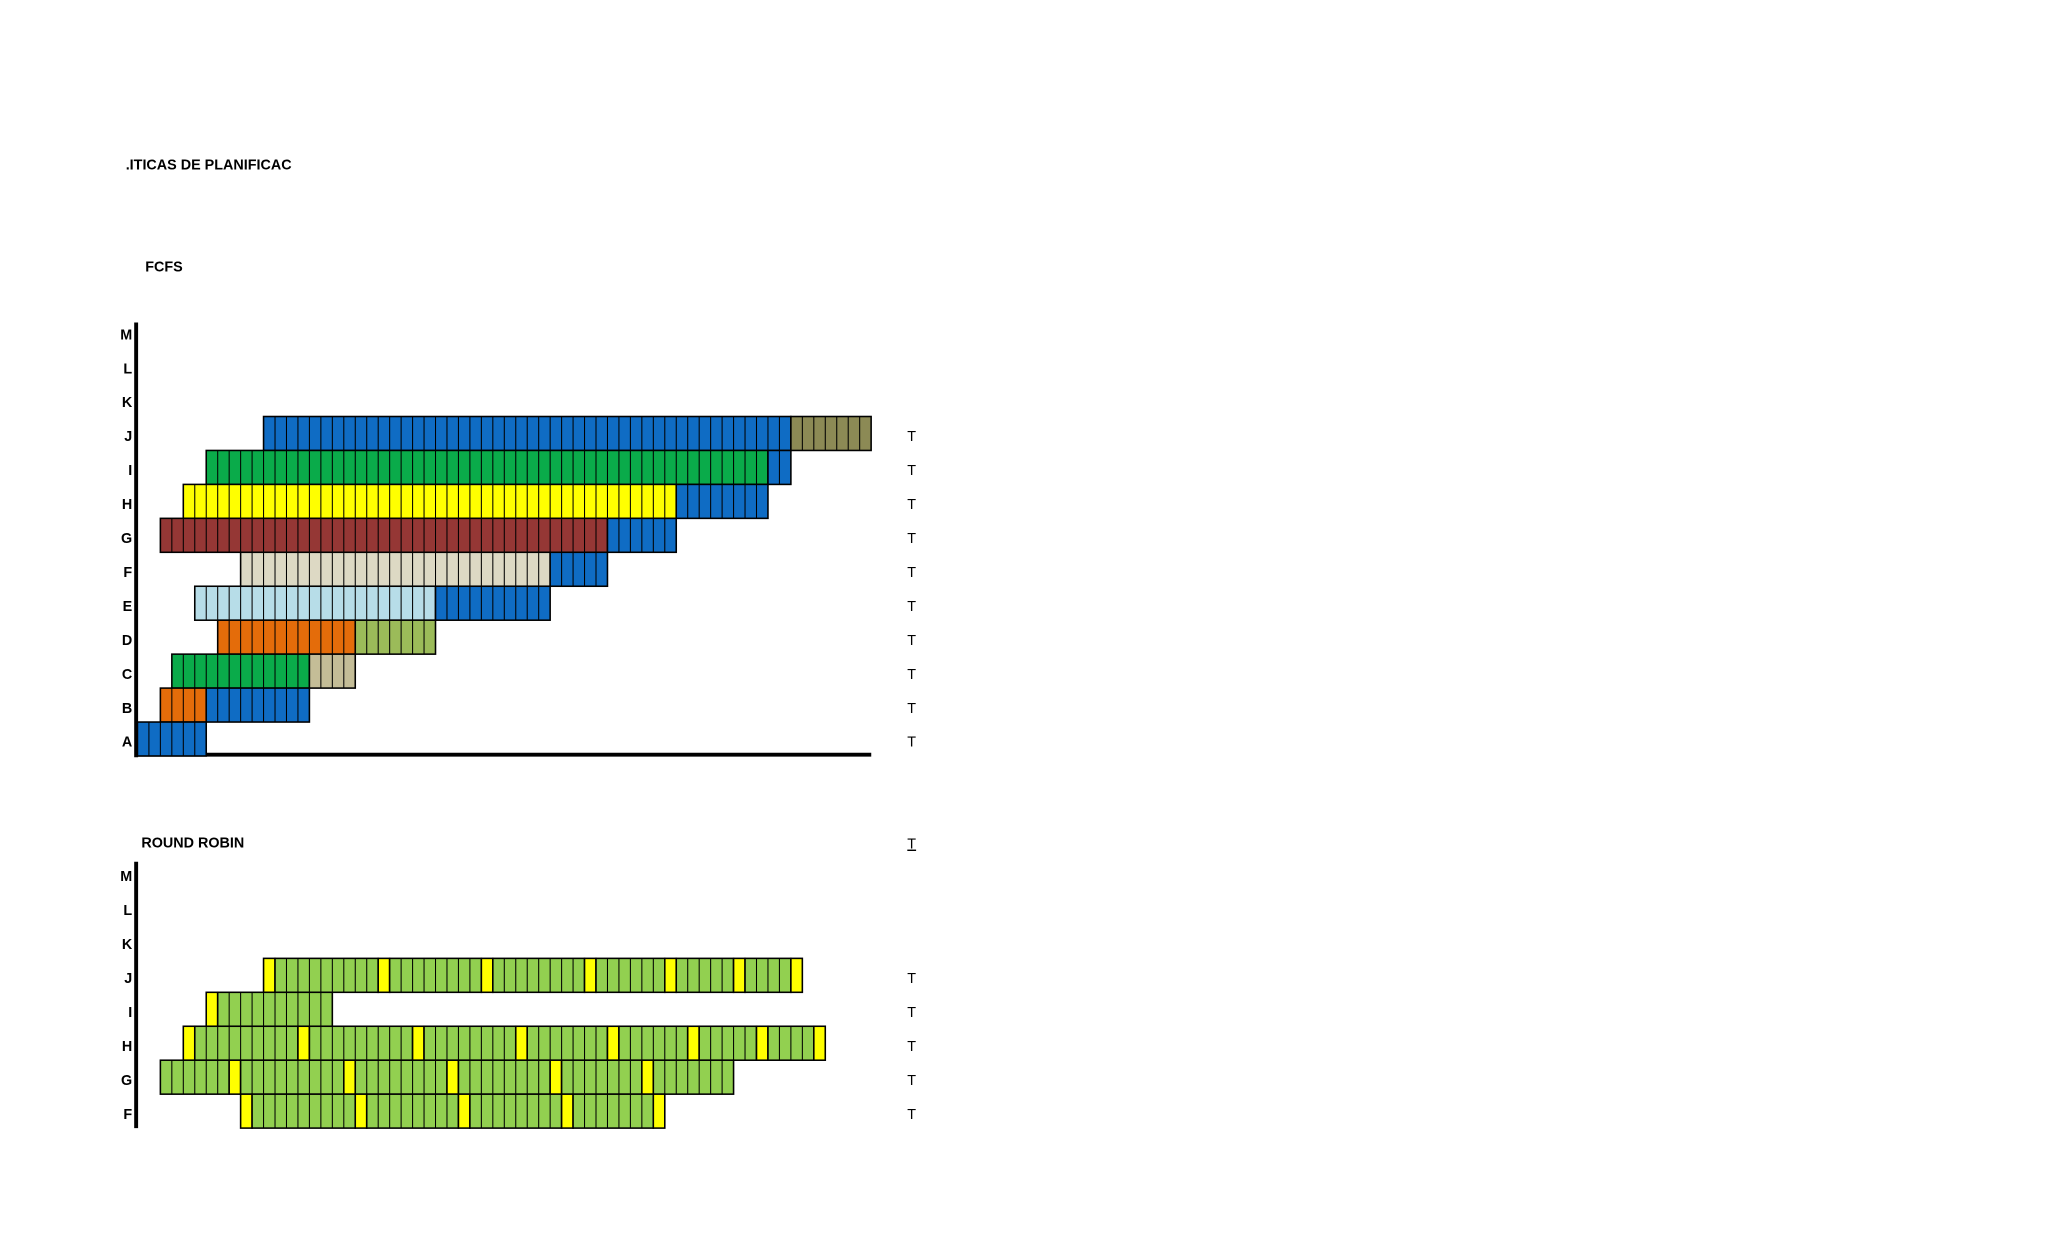  I want to click on sheet-title: .ITICAS DE PLANIFICAC, so click(209, 166).